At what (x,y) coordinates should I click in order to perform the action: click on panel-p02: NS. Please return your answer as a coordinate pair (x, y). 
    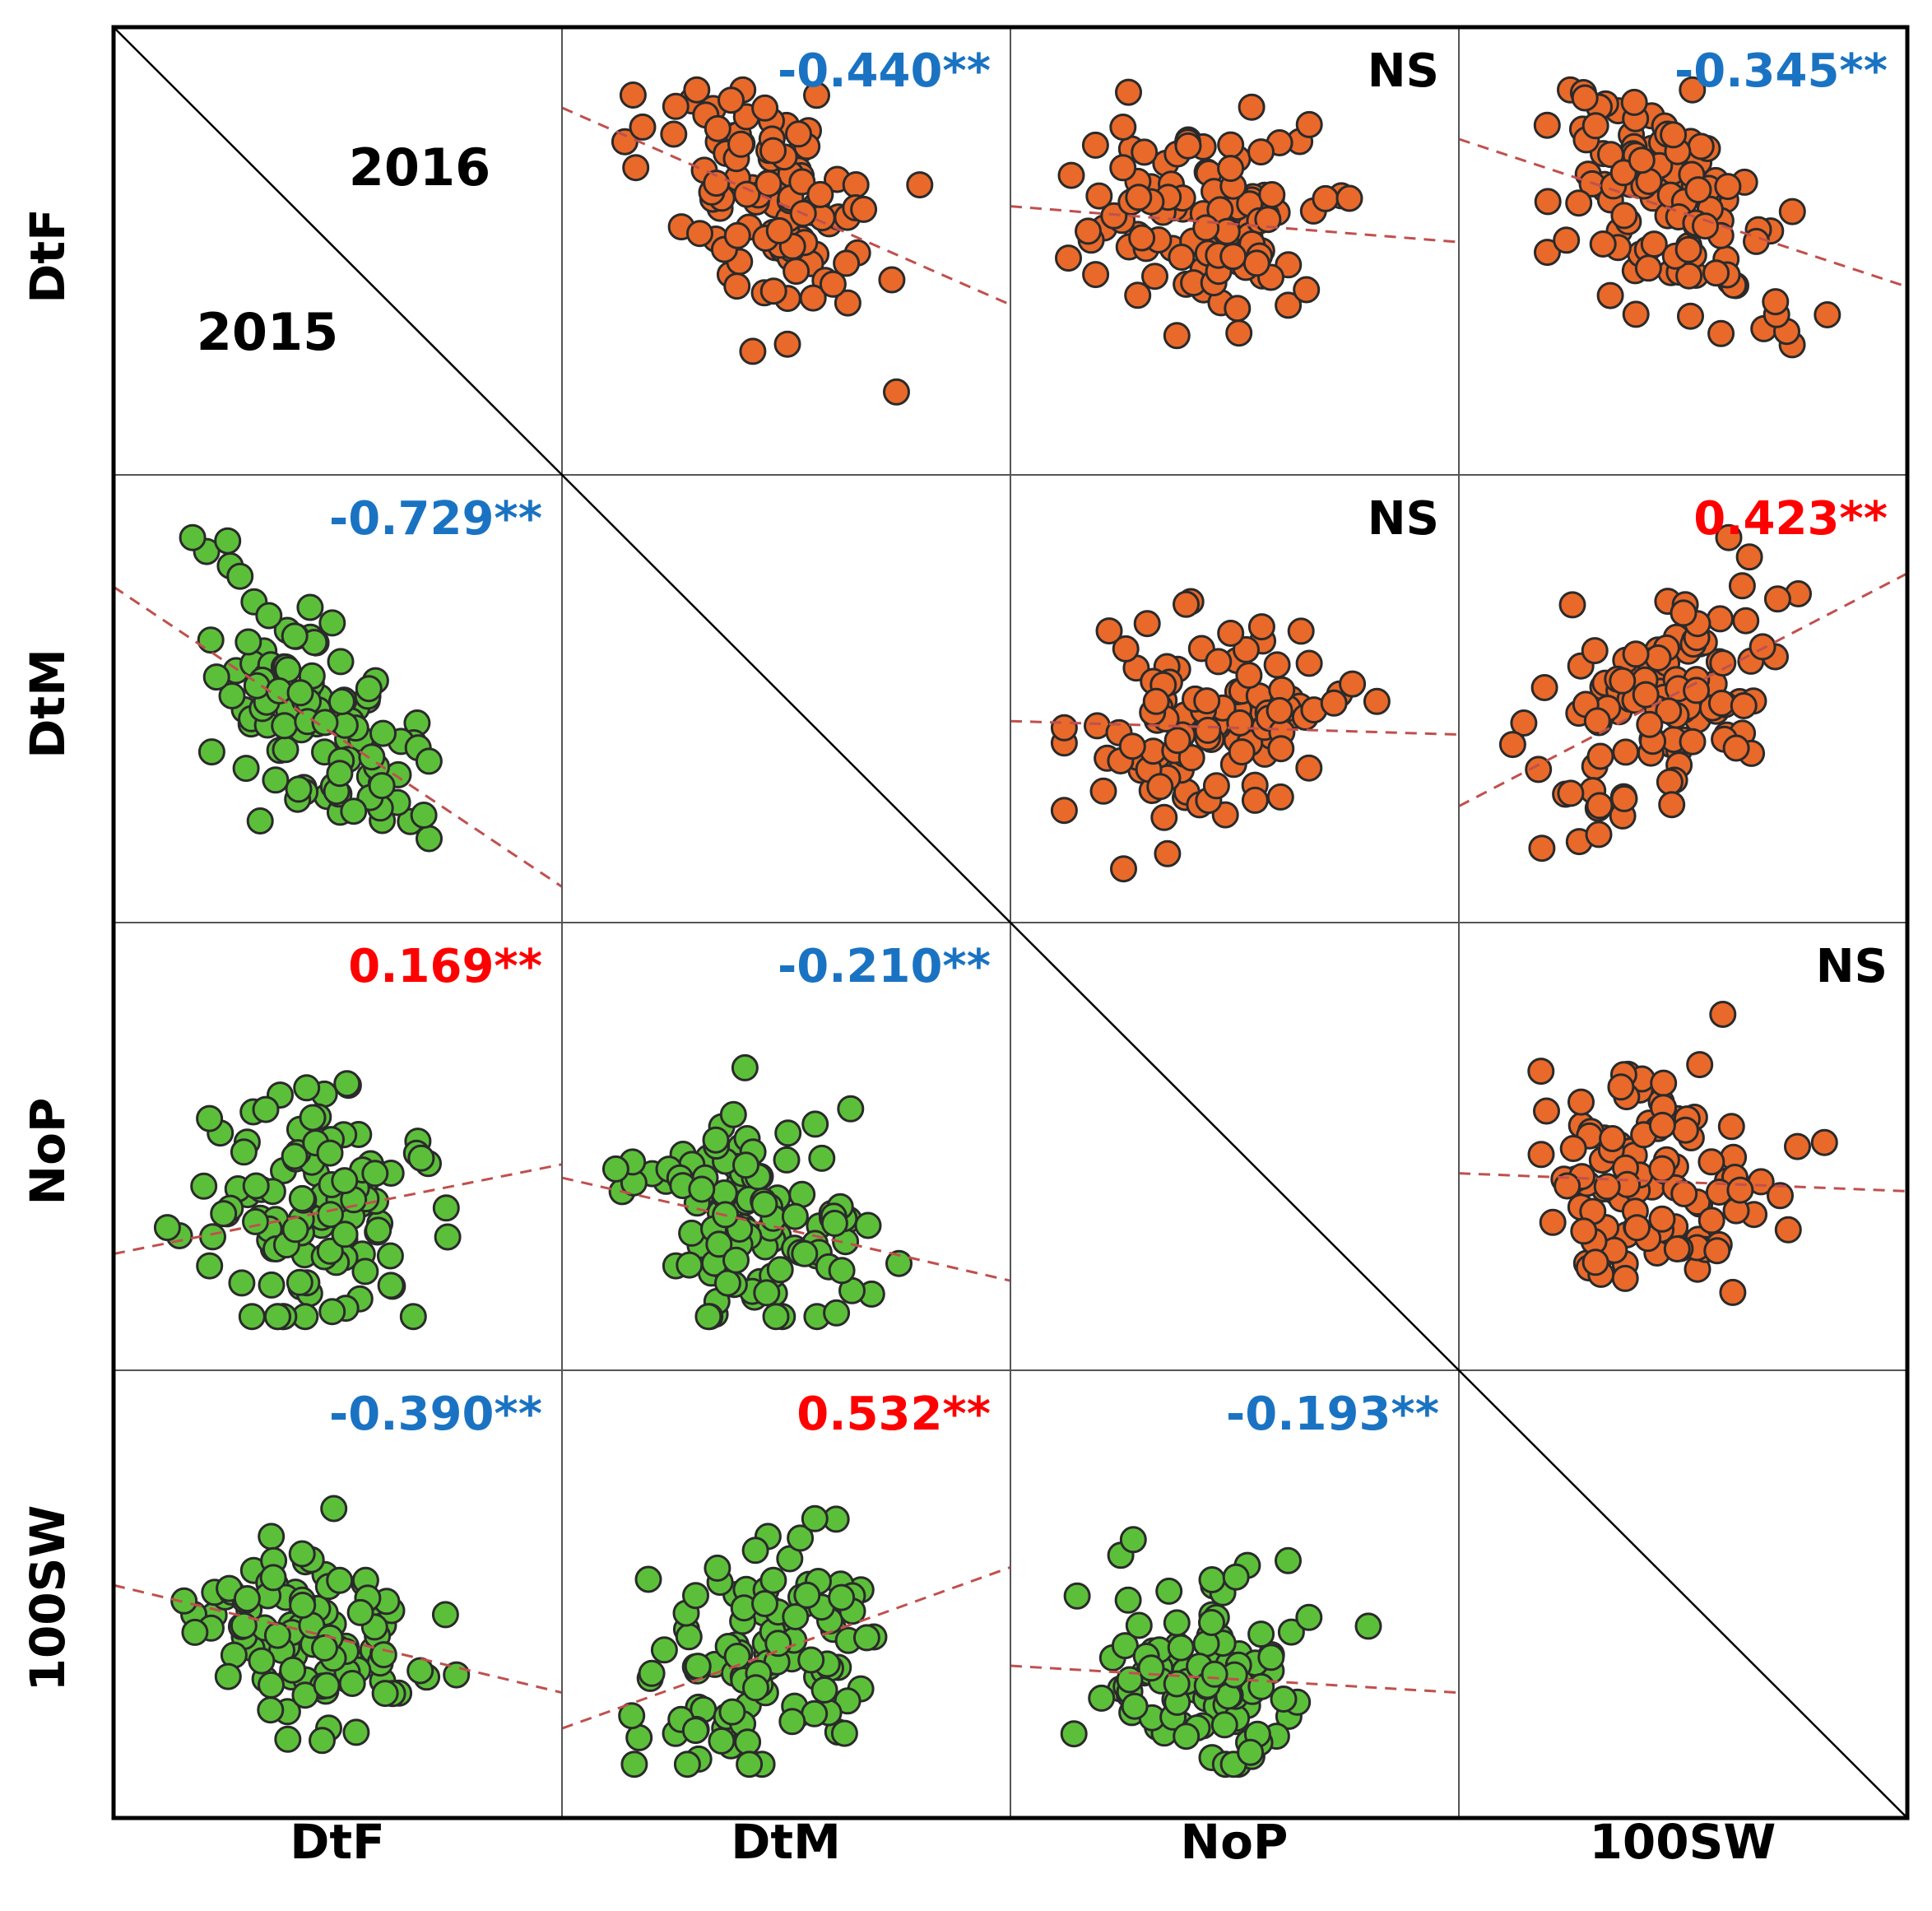
    Looking at the image, I should click on (1235, 197).